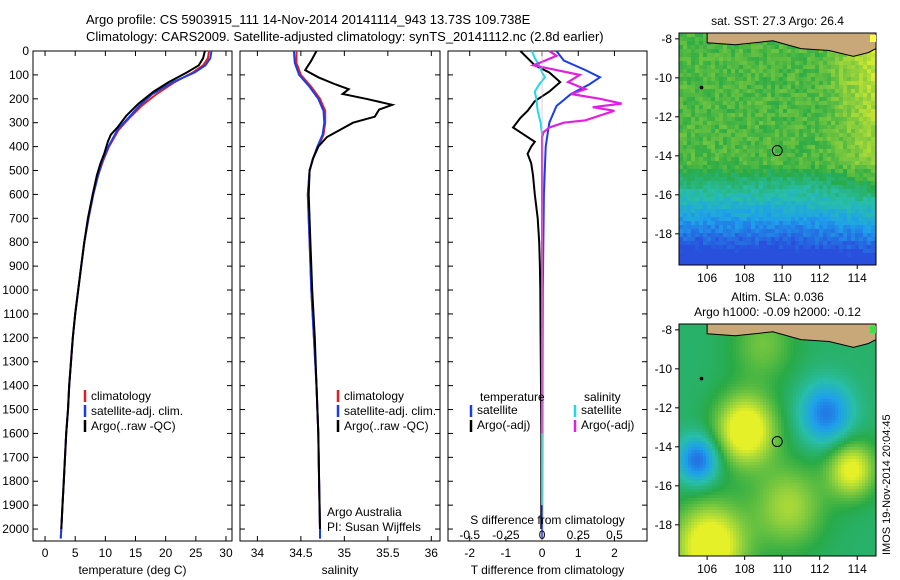  I want to click on x-tick-label: 36, so click(432, 553).